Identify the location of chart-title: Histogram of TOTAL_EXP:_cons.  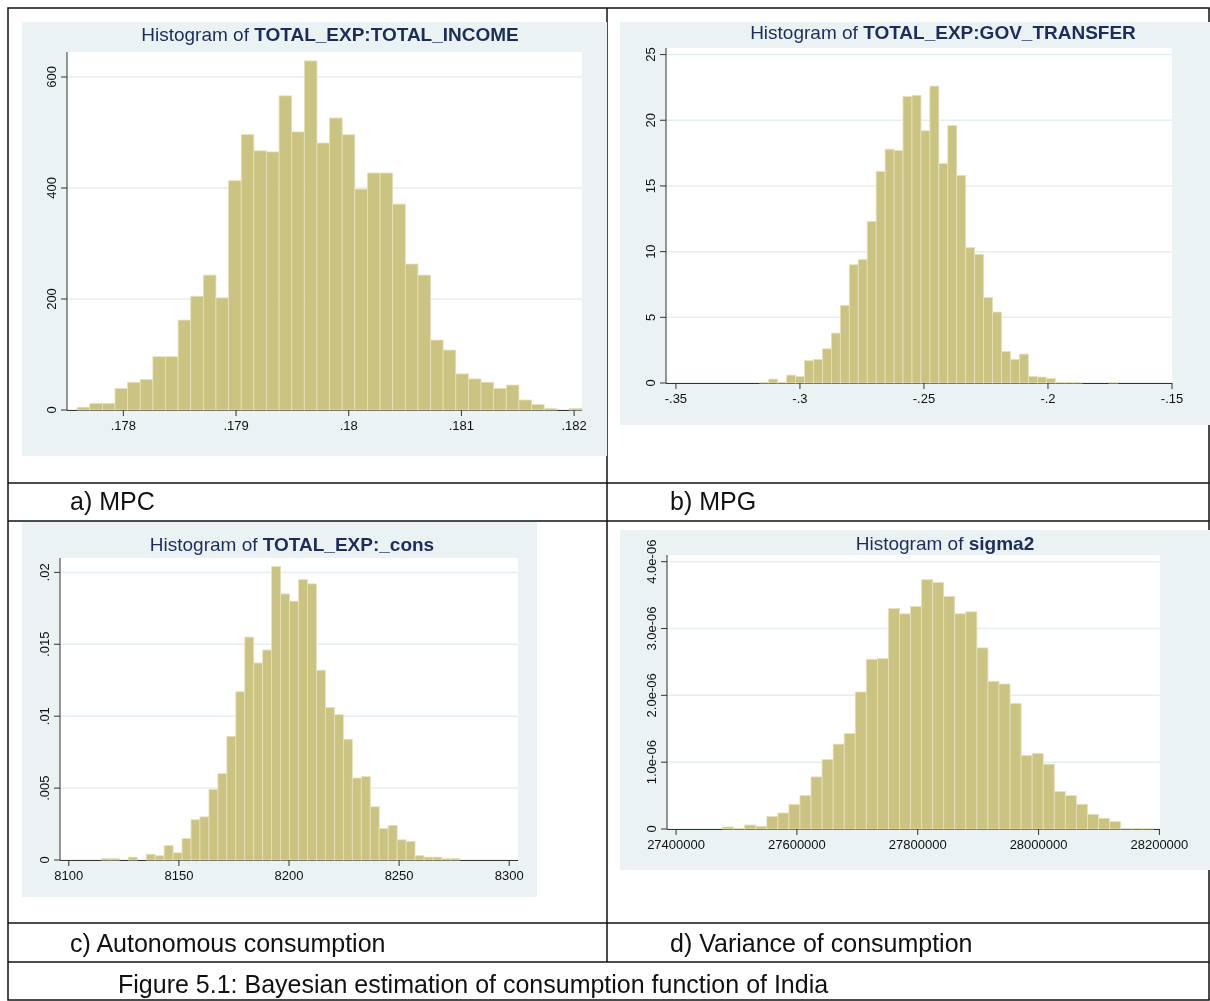
(292, 545).